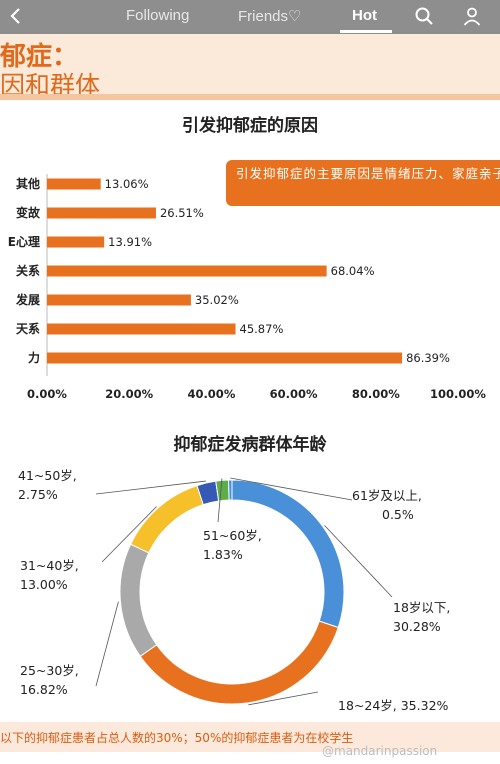  What do you see at coordinates (250, 445) in the screenshot?
I see `donut-chart-title: 抑郁症发病群体年龄` at bounding box center [250, 445].